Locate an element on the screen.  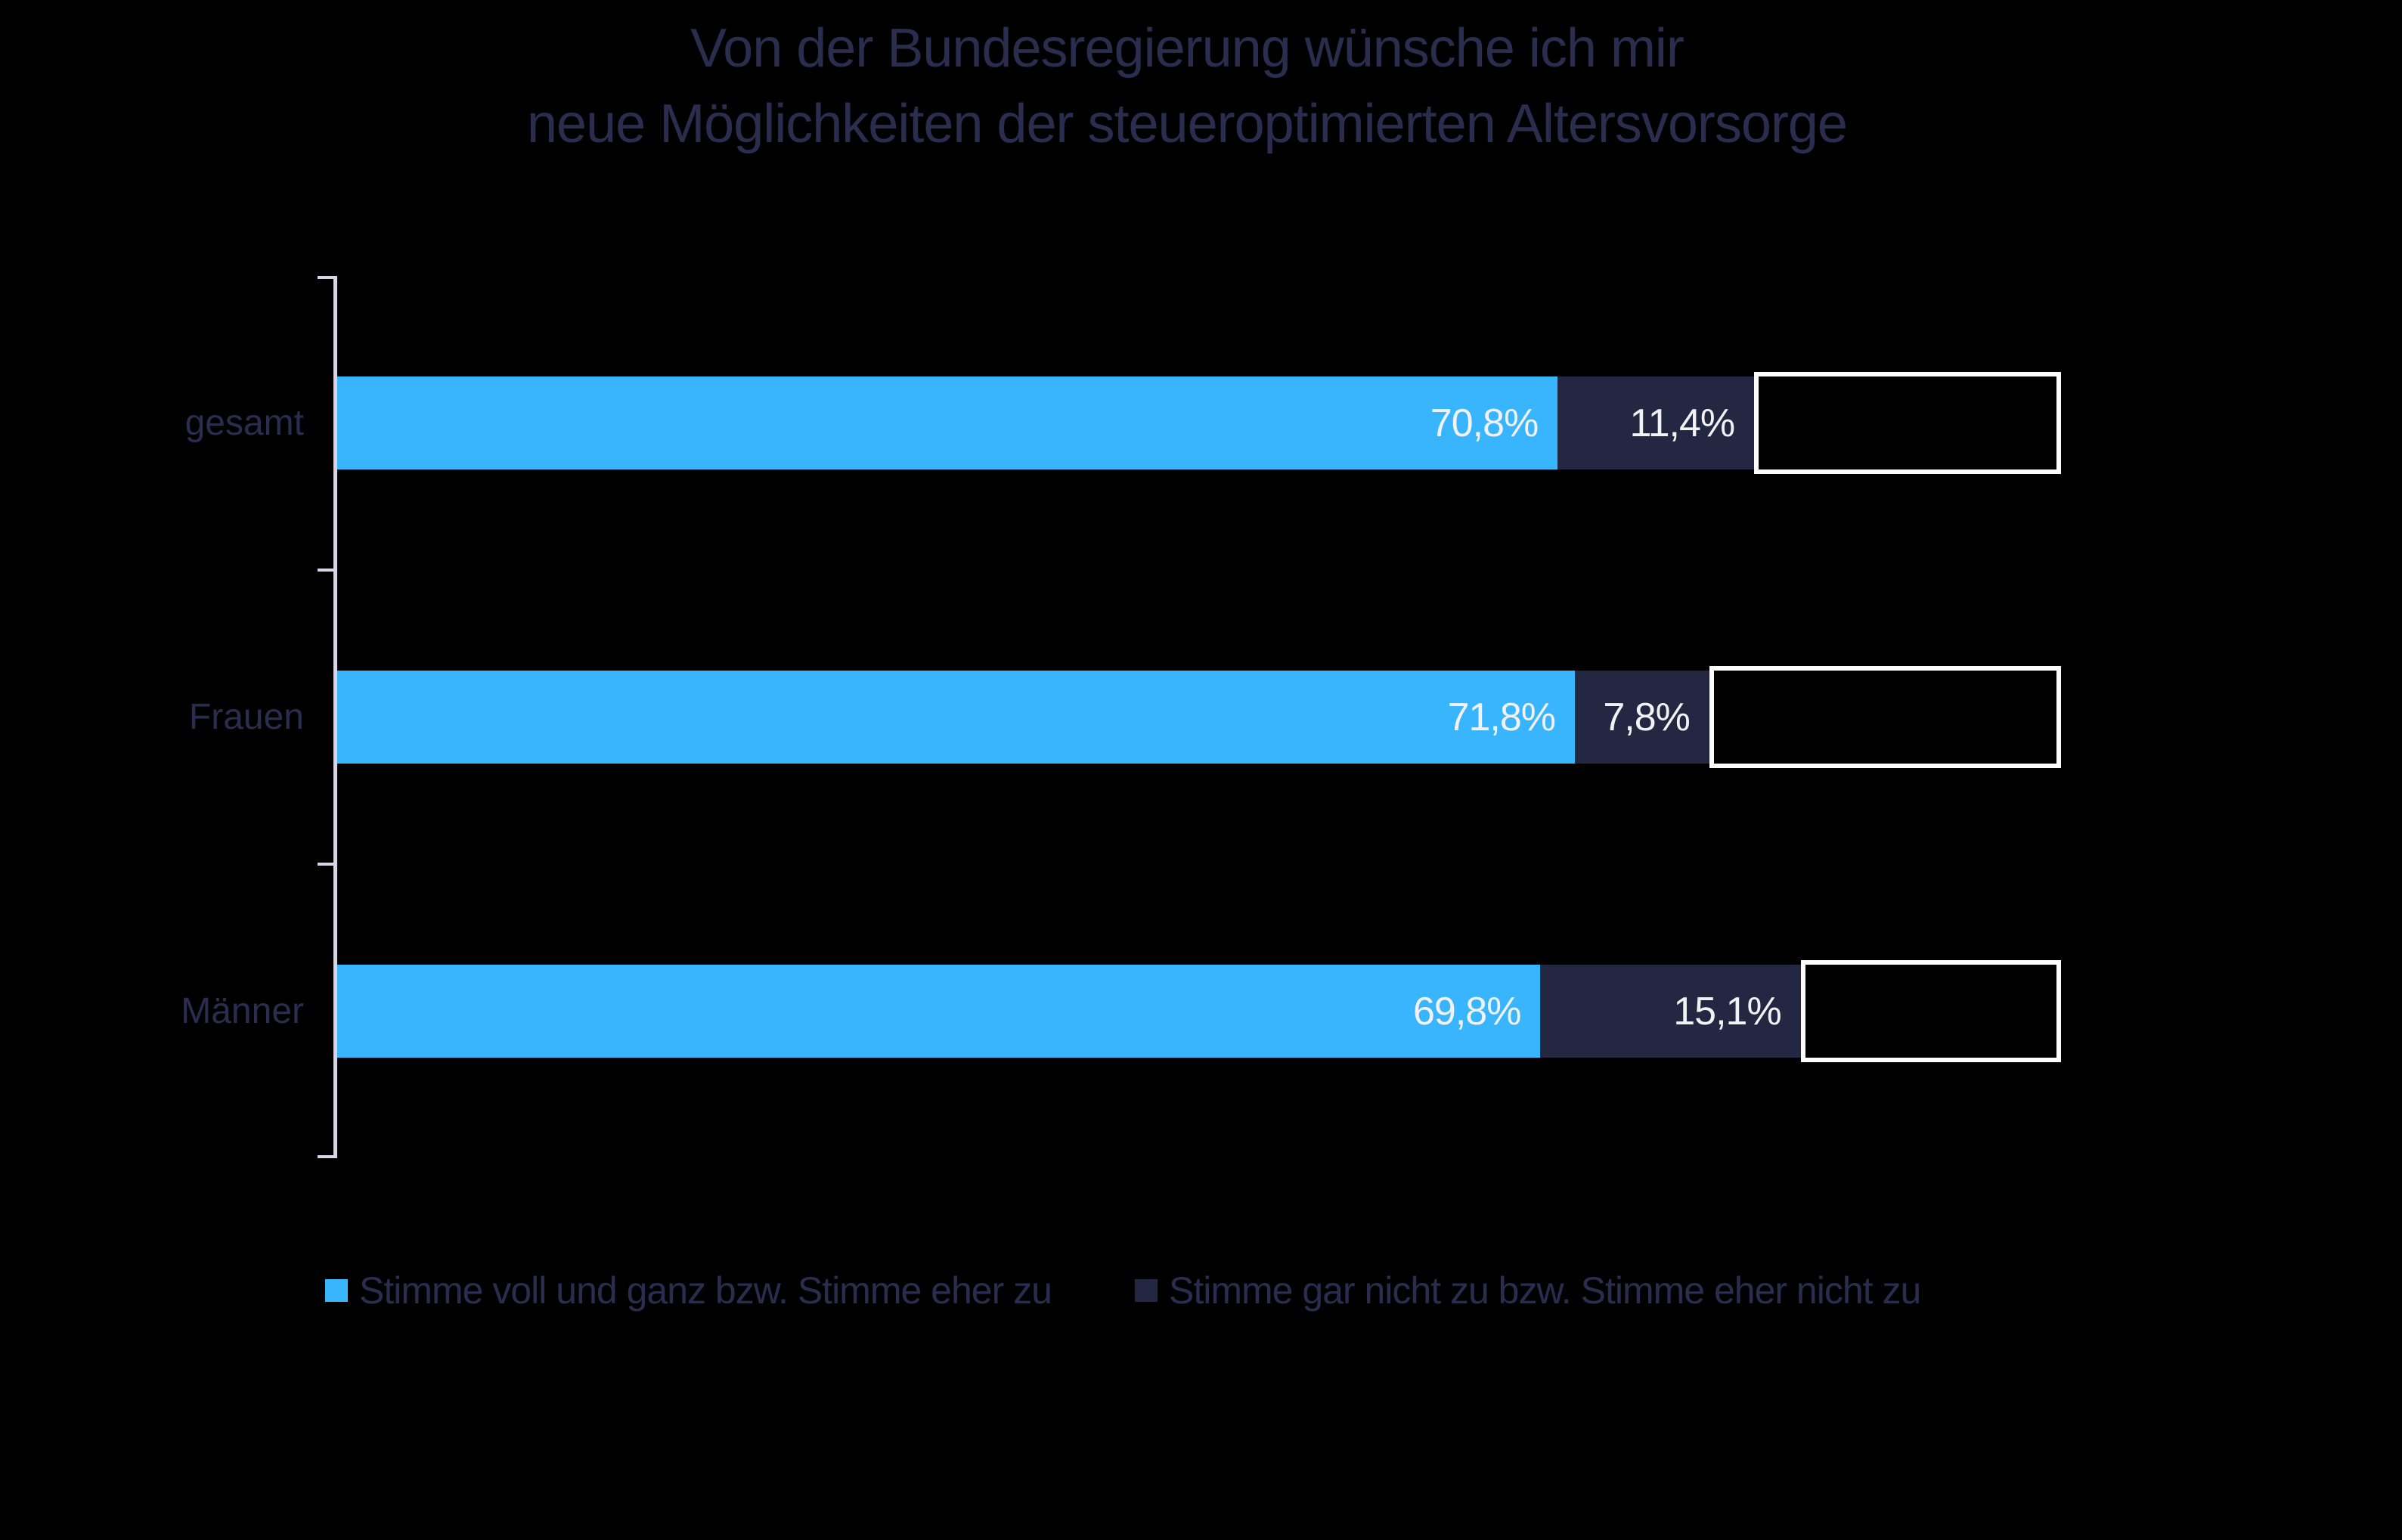
value-label-agree: 71,8% is located at coordinates (1502, 717).